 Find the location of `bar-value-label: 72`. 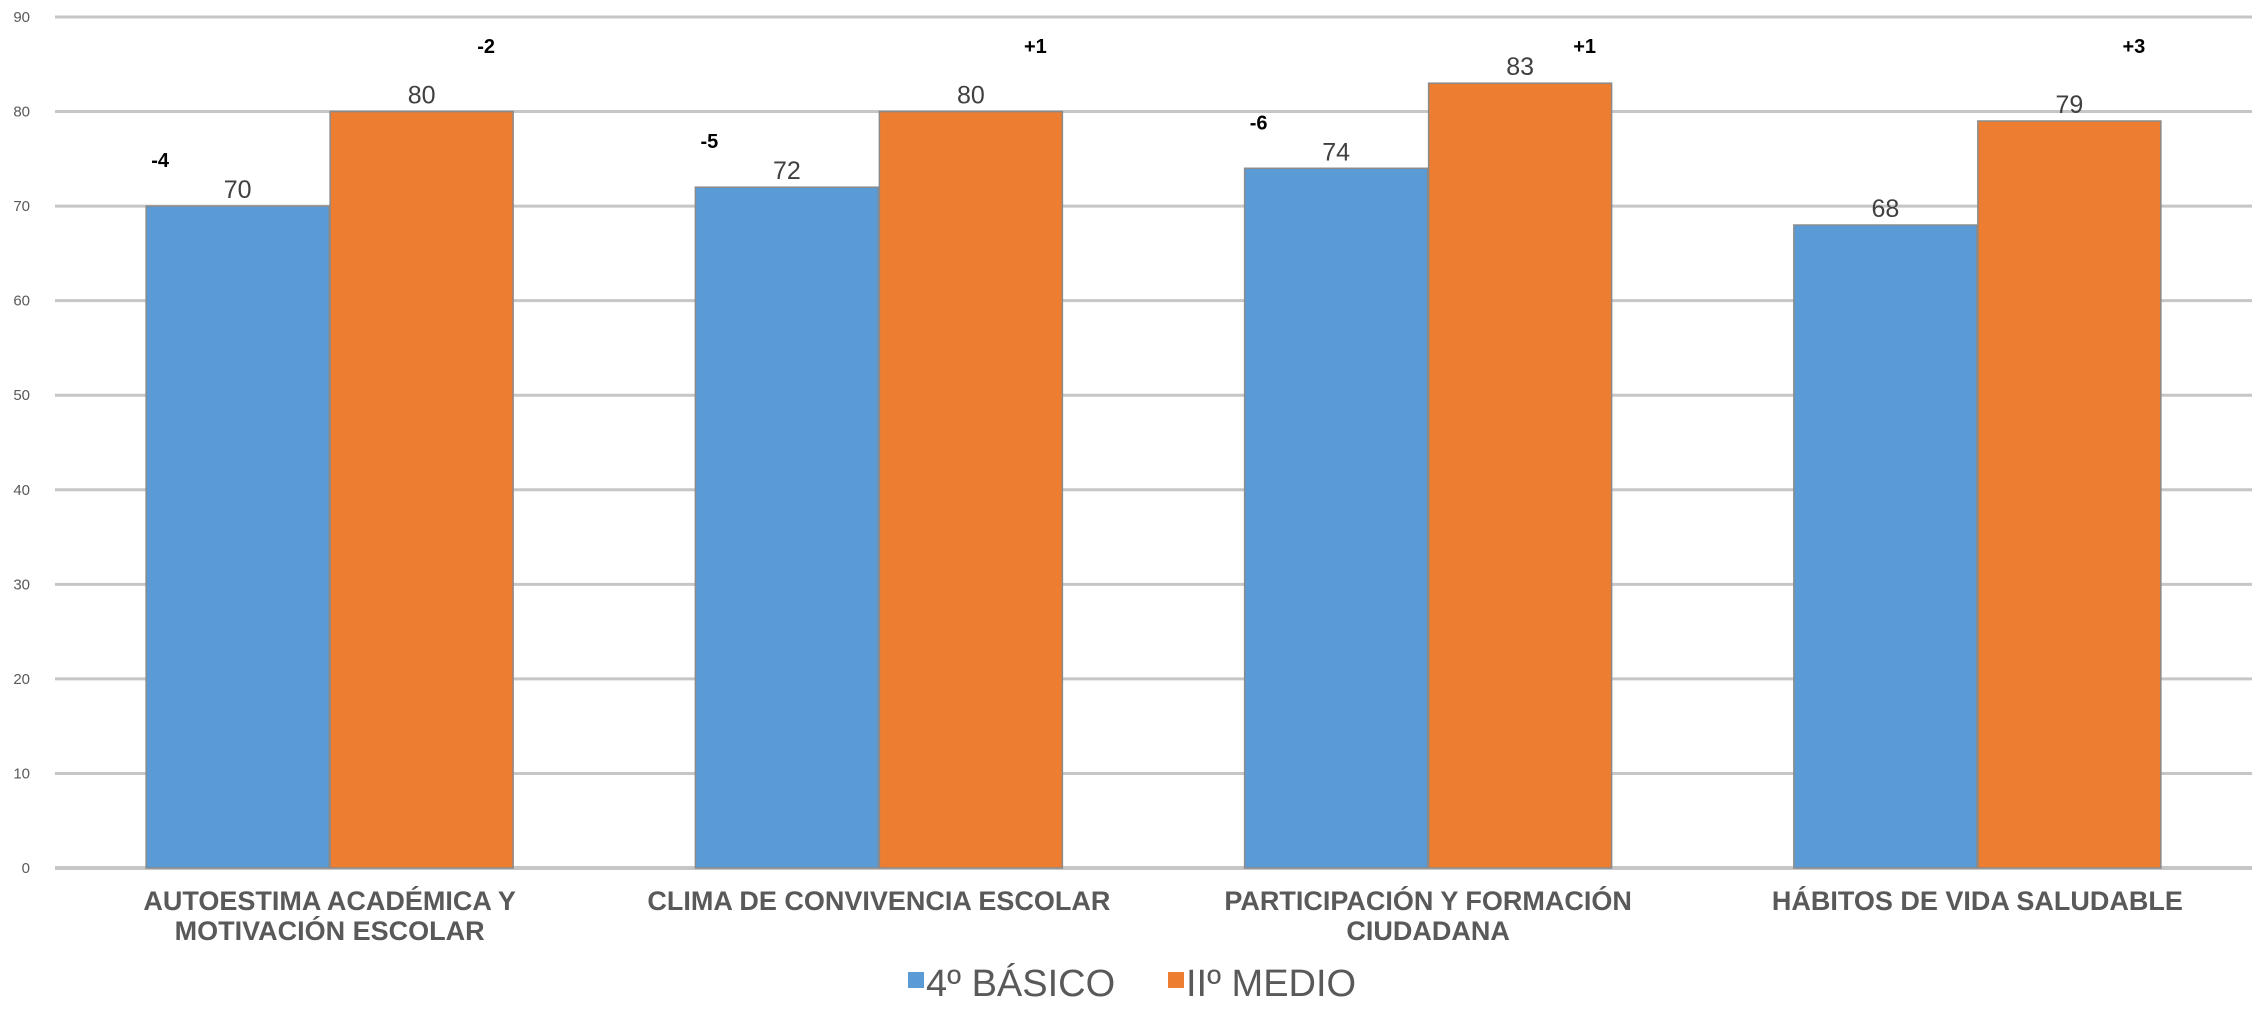

bar-value-label: 72 is located at coordinates (787, 171).